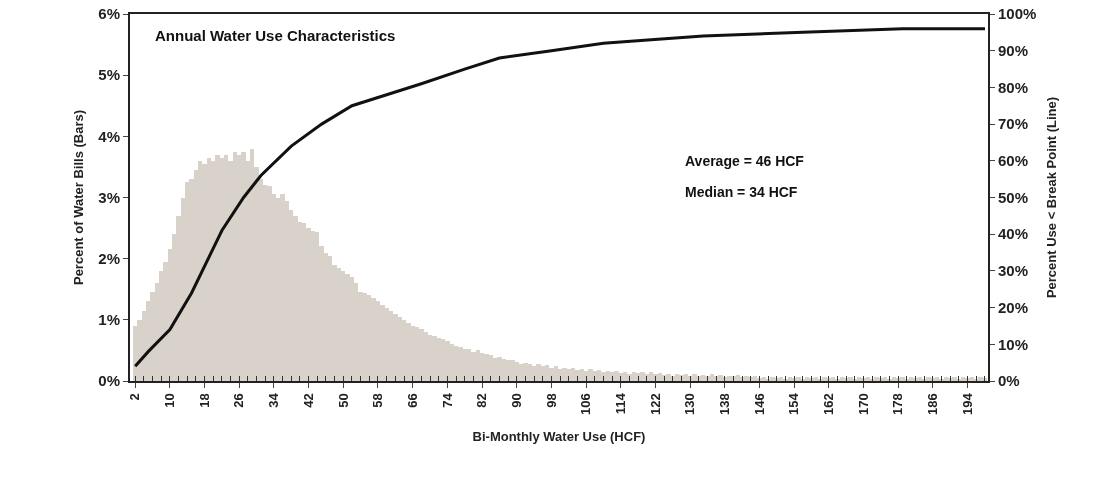 The image size is (1107, 481). I want to click on x-tick-label: 106, so click(586, 404).